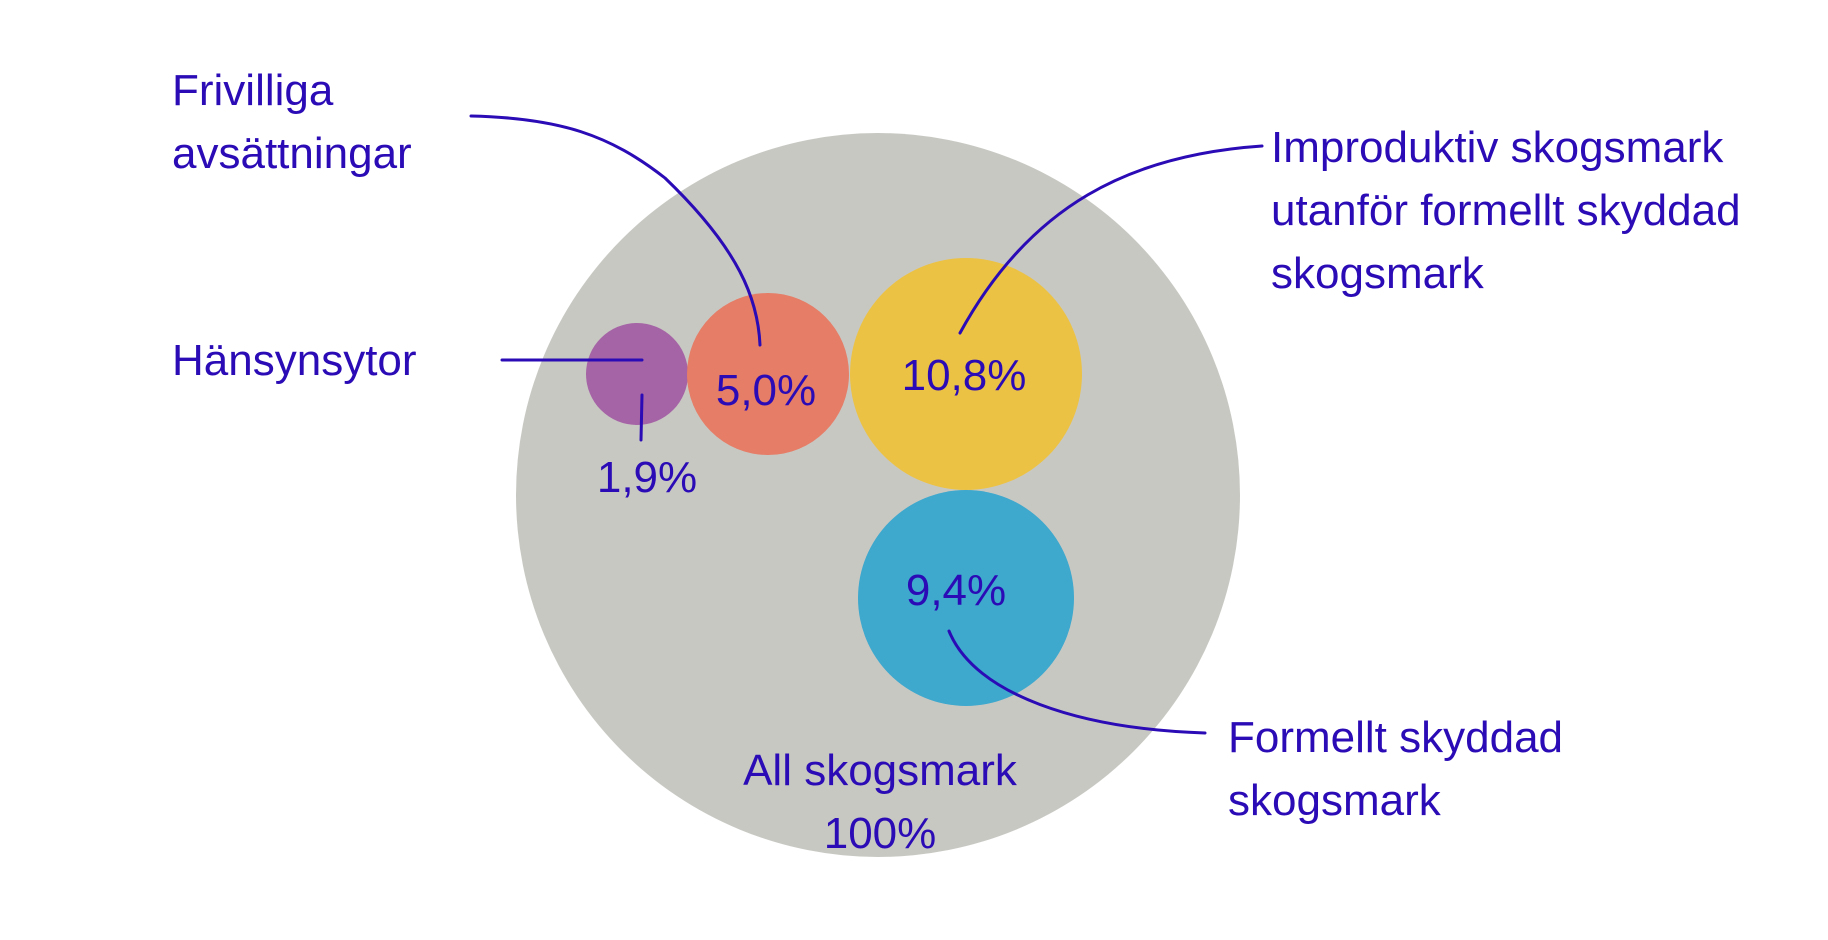 This screenshot has height=940, width=1828. Describe the element at coordinates (1497, 147) in the screenshot. I see `callout-improduktiv-line1: Improduktiv skogsmark` at that location.